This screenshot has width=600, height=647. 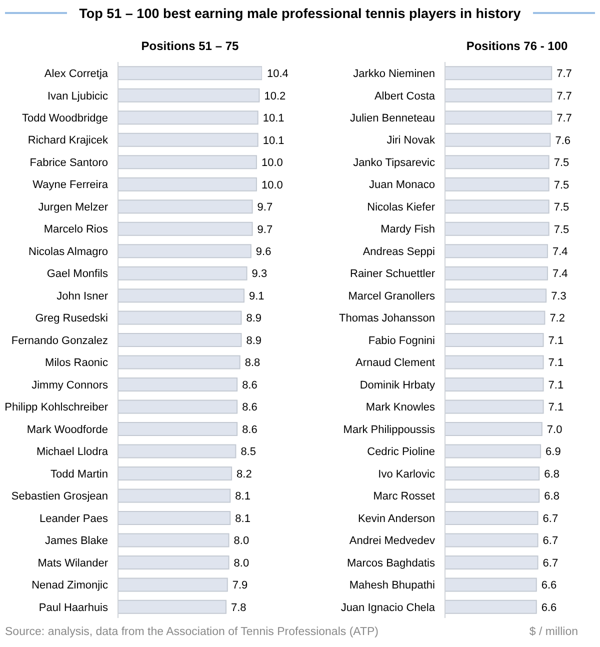 What do you see at coordinates (277, 74) in the screenshot?
I see `data-label: 10.4` at bounding box center [277, 74].